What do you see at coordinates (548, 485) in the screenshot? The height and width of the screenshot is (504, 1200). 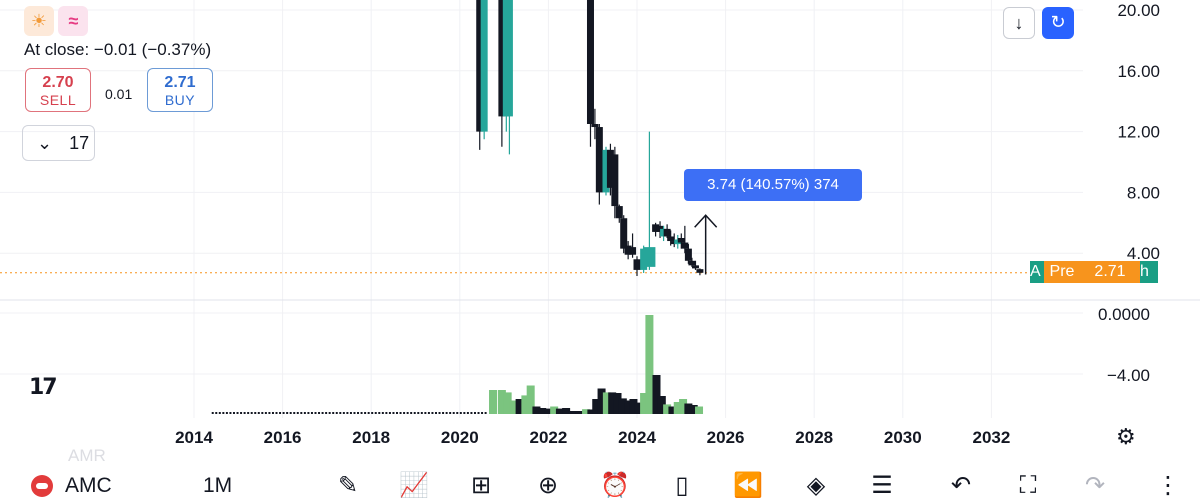 I see `add-icon: ⊕` at bounding box center [548, 485].